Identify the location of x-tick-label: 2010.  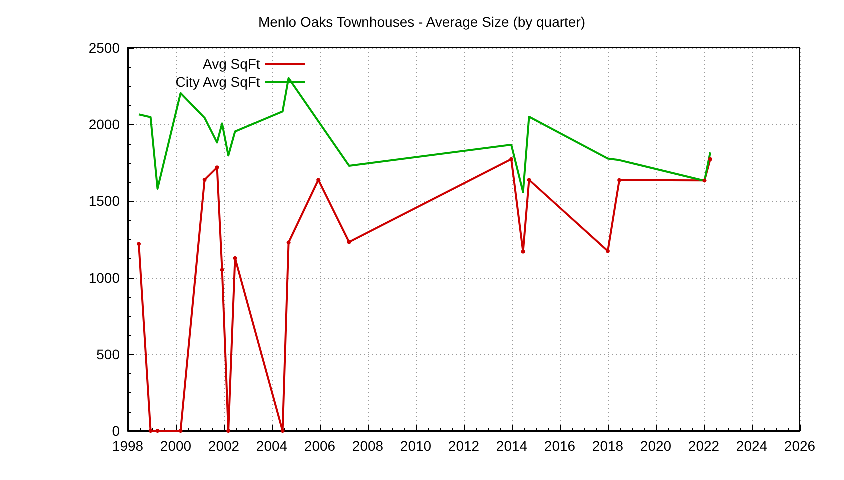
(416, 446).